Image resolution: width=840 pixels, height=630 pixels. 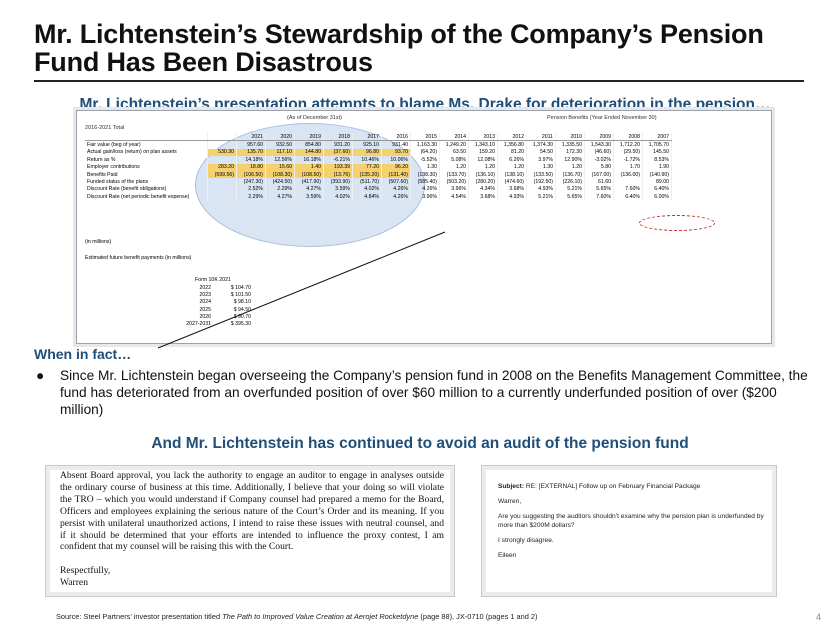 I want to click on table-cell: 14.18%, so click(x=251, y=160).